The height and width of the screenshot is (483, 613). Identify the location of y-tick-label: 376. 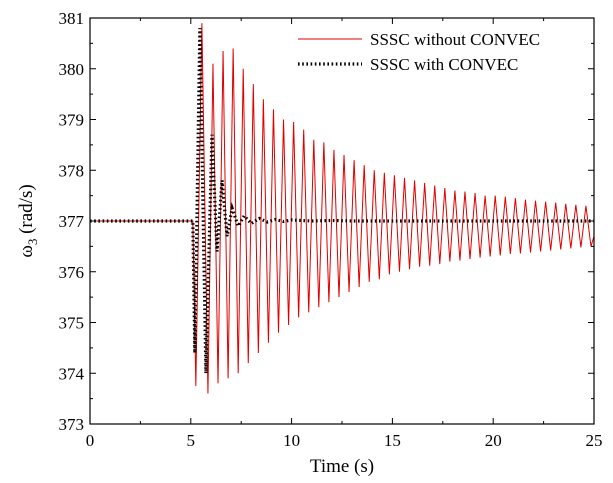
(72, 272).